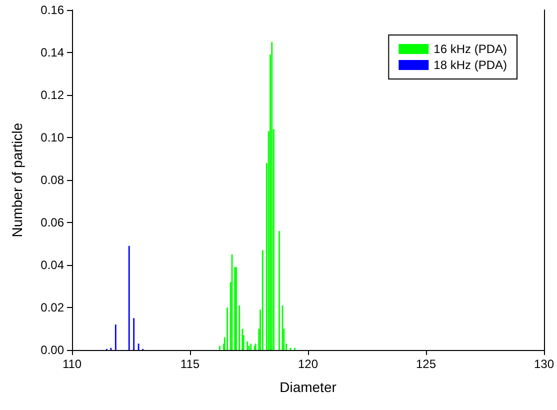  What do you see at coordinates (471, 49) in the screenshot?
I see `legend-label: 16 kHz (PDA)` at bounding box center [471, 49].